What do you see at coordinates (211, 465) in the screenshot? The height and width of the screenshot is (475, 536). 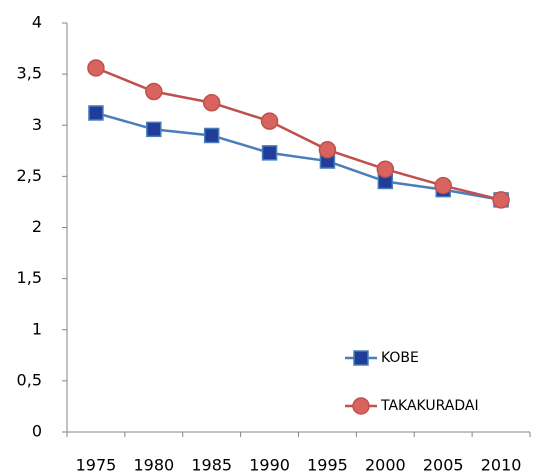 I see `x-tick-label: 1985` at bounding box center [211, 465].